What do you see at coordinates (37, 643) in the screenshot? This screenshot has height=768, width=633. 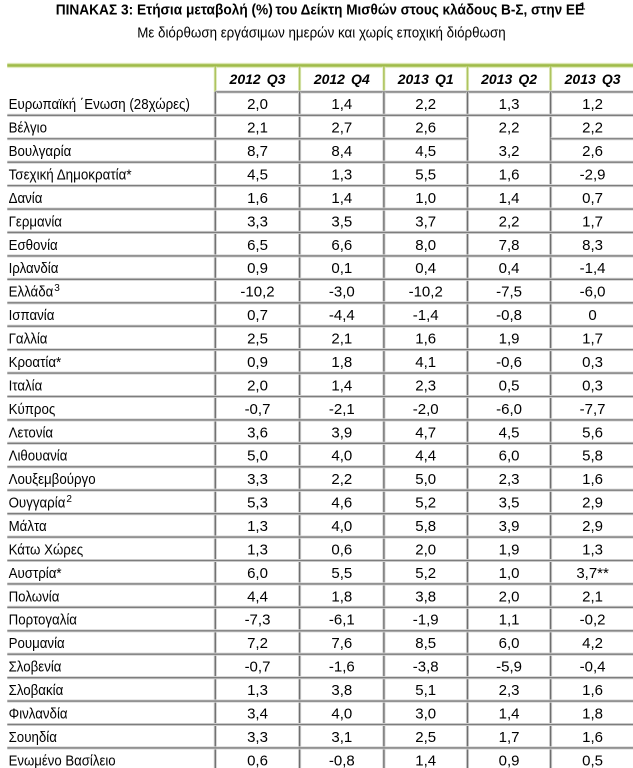 I see `svg-text: Ρουμανία` at bounding box center [37, 643].